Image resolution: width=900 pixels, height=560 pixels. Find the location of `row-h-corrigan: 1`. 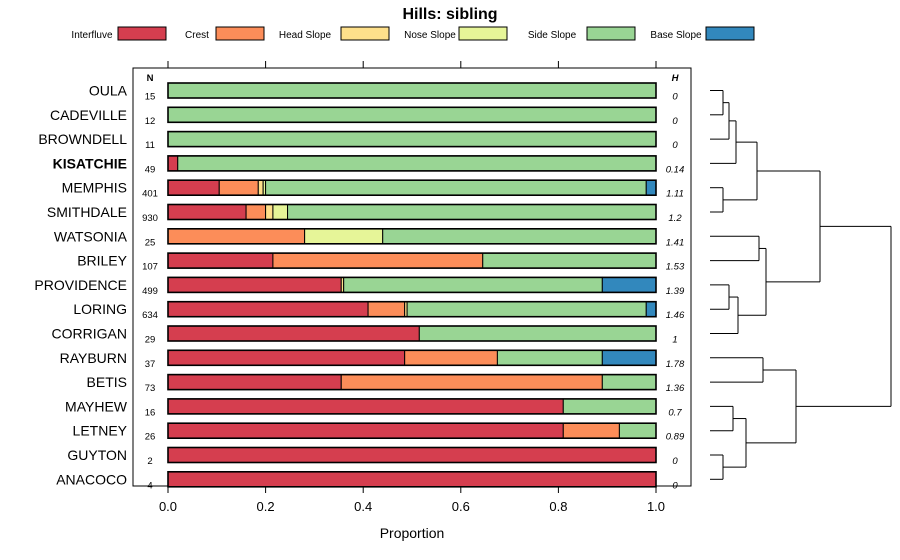

row-h-corrigan: 1 is located at coordinates (674, 340).